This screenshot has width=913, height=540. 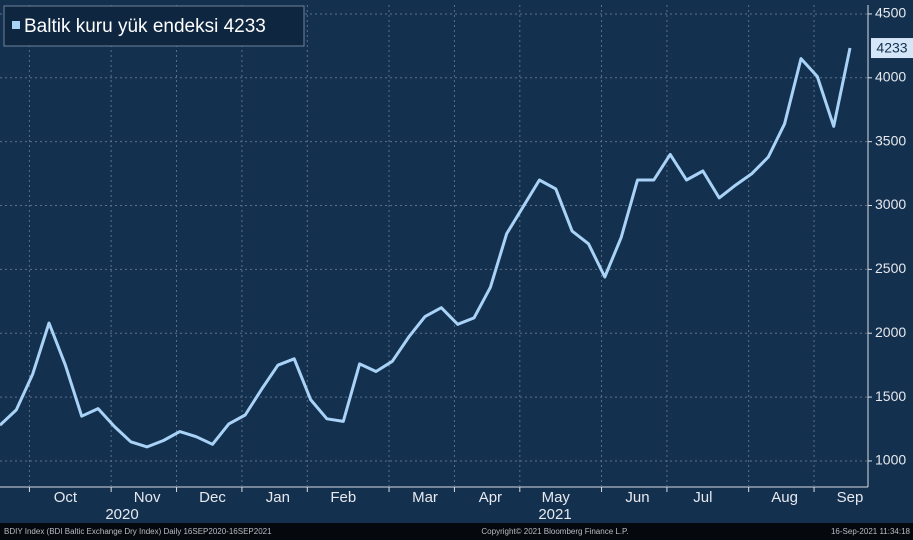 I want to click on last-value-flag, so click(x=892, y=48).